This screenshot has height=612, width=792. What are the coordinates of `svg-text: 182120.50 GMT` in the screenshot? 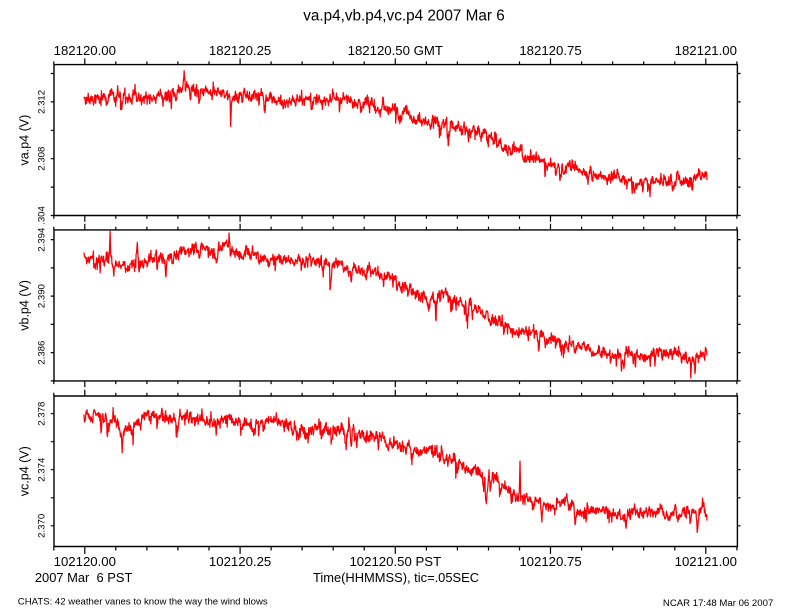 It's located at (395, 50).